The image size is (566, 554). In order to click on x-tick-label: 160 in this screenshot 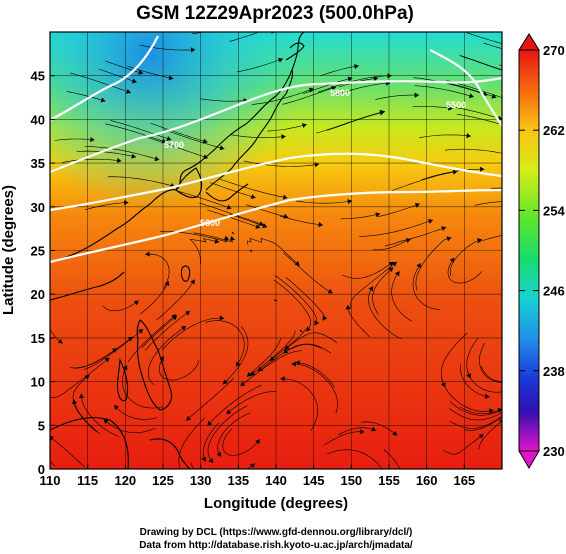, I will do `click(427, 480)`.